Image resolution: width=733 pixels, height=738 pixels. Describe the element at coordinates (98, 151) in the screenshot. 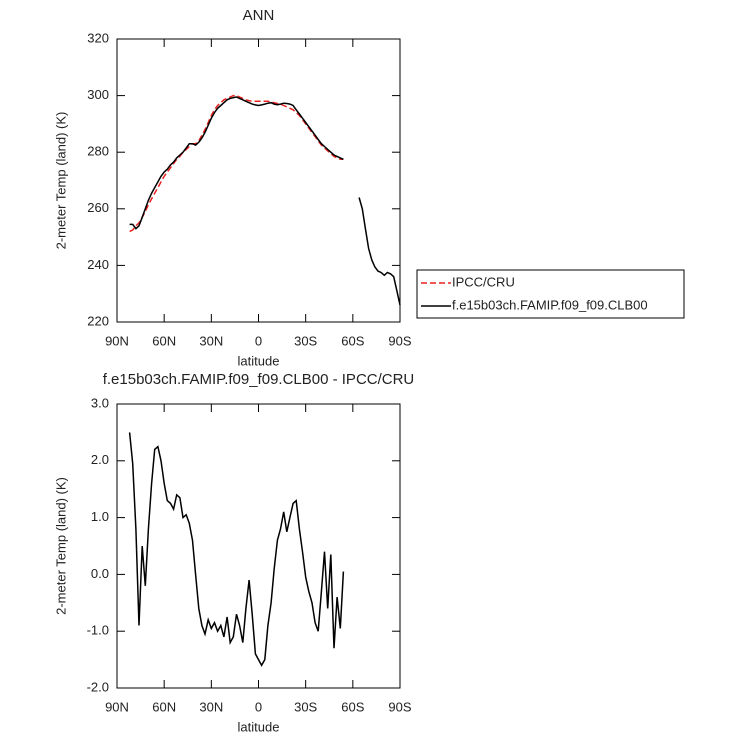

I see `y-tick-label: 280` at that location.